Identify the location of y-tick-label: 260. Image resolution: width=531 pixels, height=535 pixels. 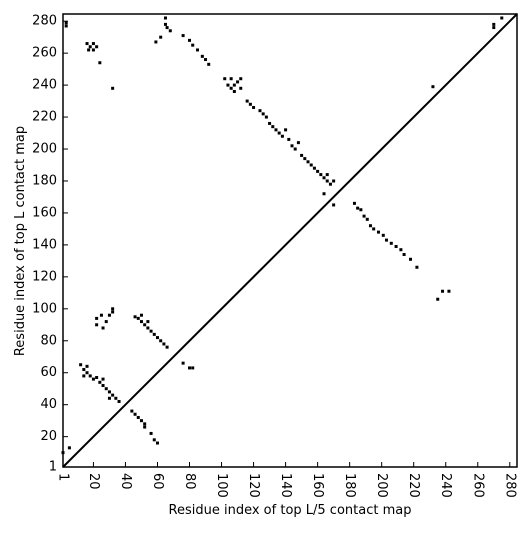
(44, 53).